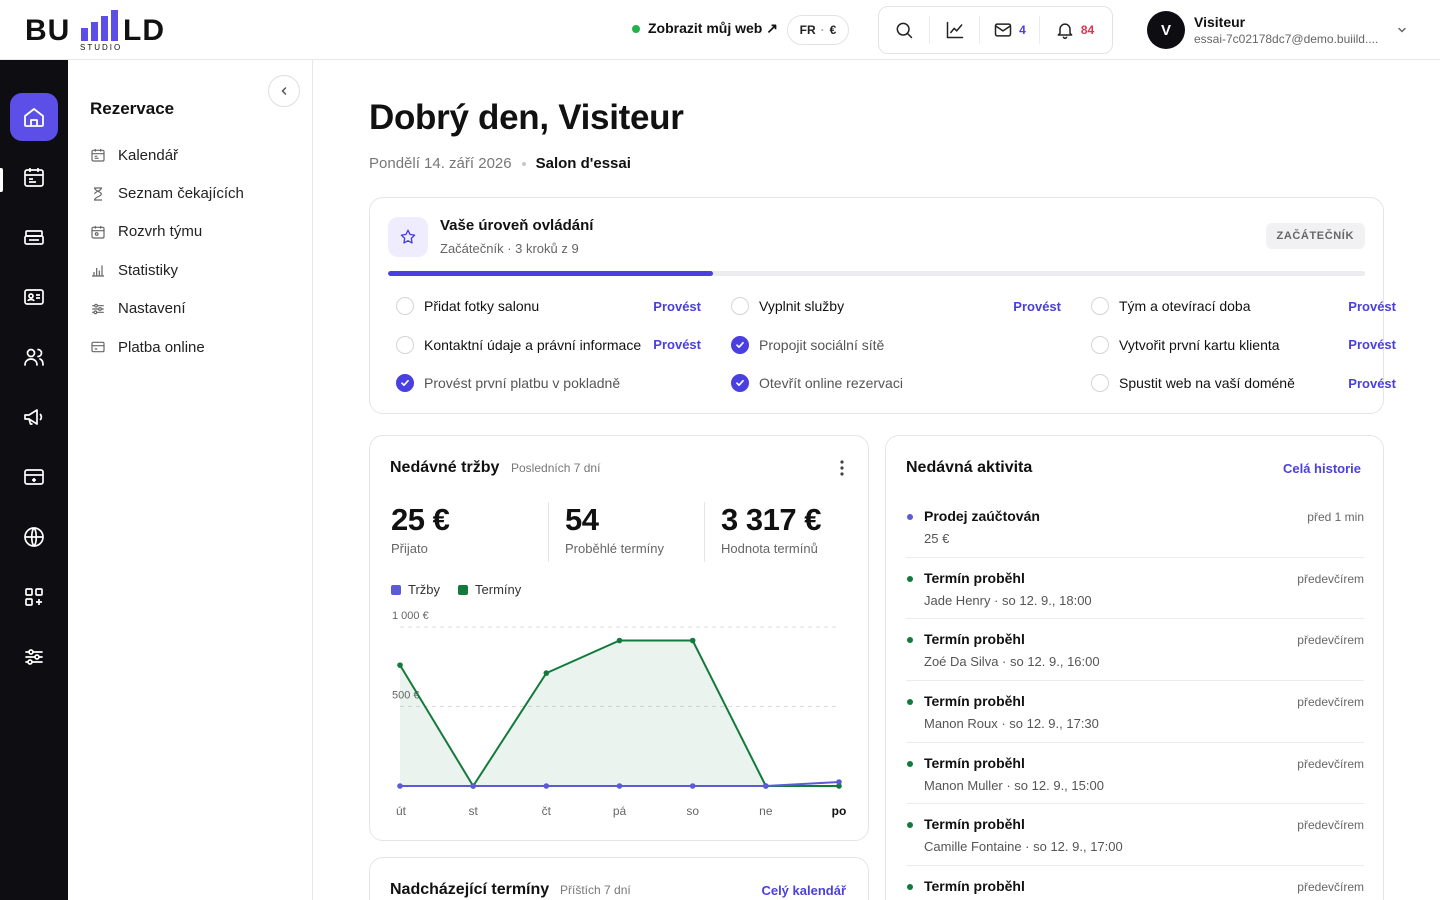 The height and width of the screenshot is (900, 1440). I want to click on sliders-icon, so click(34, 657).